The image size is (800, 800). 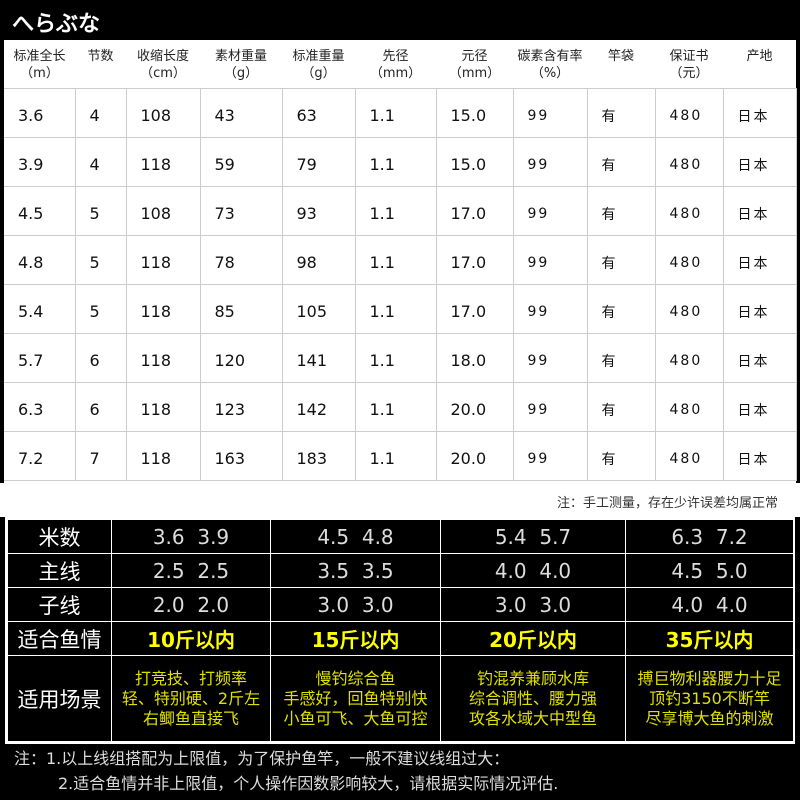 What do you see at coordinates (241, 210) in the screenshot?
I see `table-cell: 73` at bounding box center [241, 210].